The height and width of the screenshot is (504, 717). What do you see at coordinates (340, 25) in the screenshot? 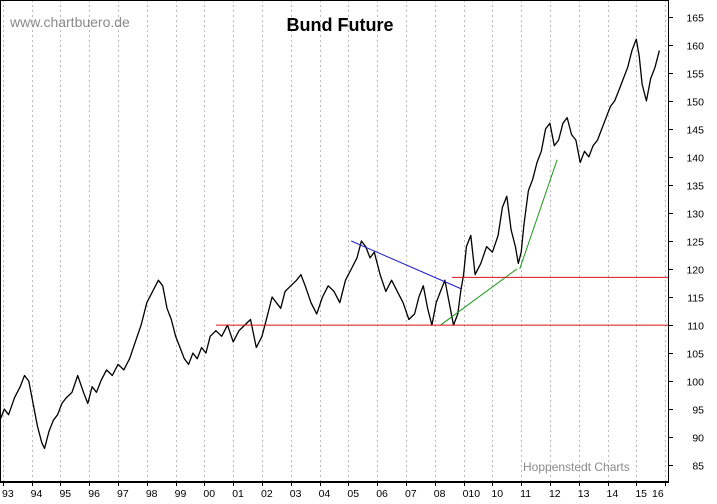
I see `chart-title: Bund Future` at bounding box center [340, 25].